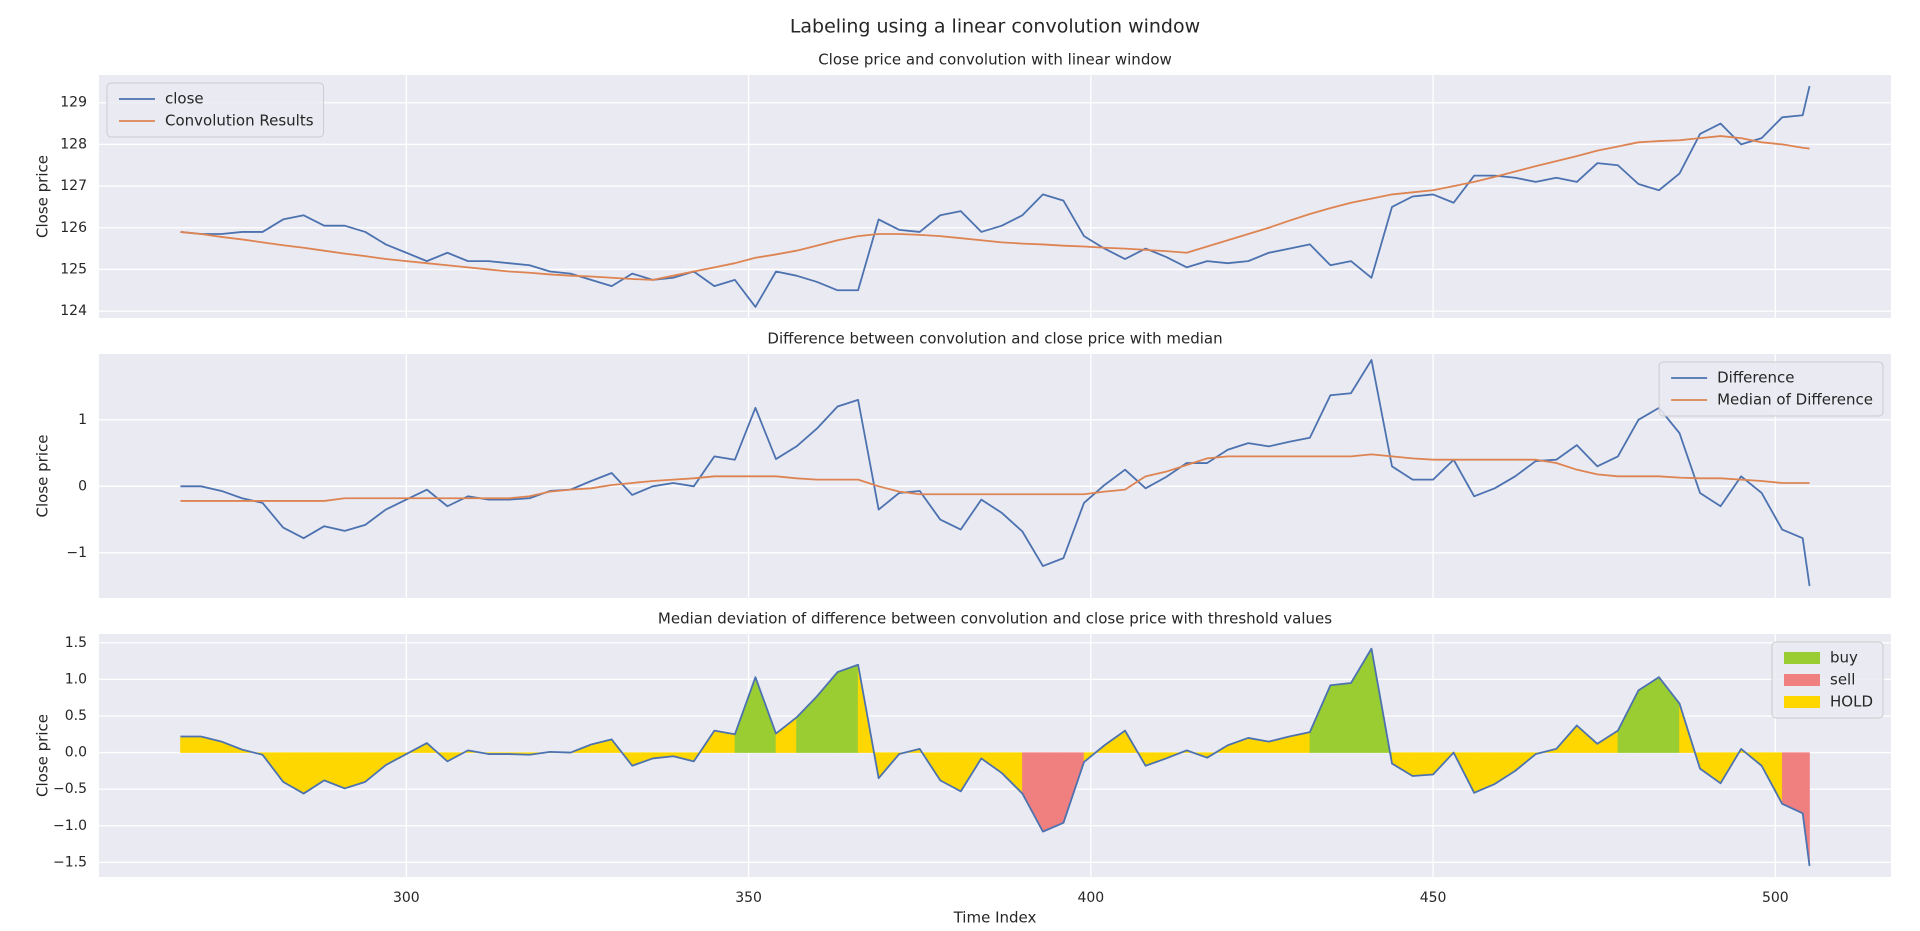 The height and width of the screenshot is (931, 1920). I want to click on legend: buy sell HOLD, so click(1827, 680).